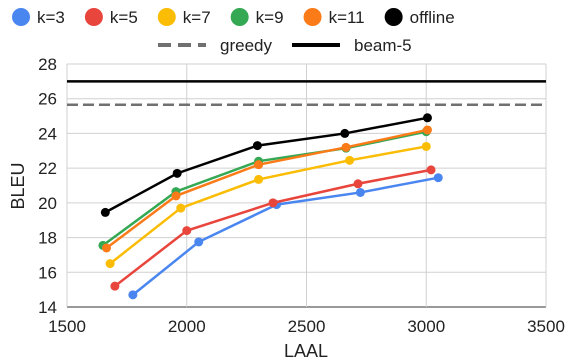  What do you see at coordinates (432, 17) in the screenshot?
I see `legend-label-offline: offline` at bounding box center [432, 17].